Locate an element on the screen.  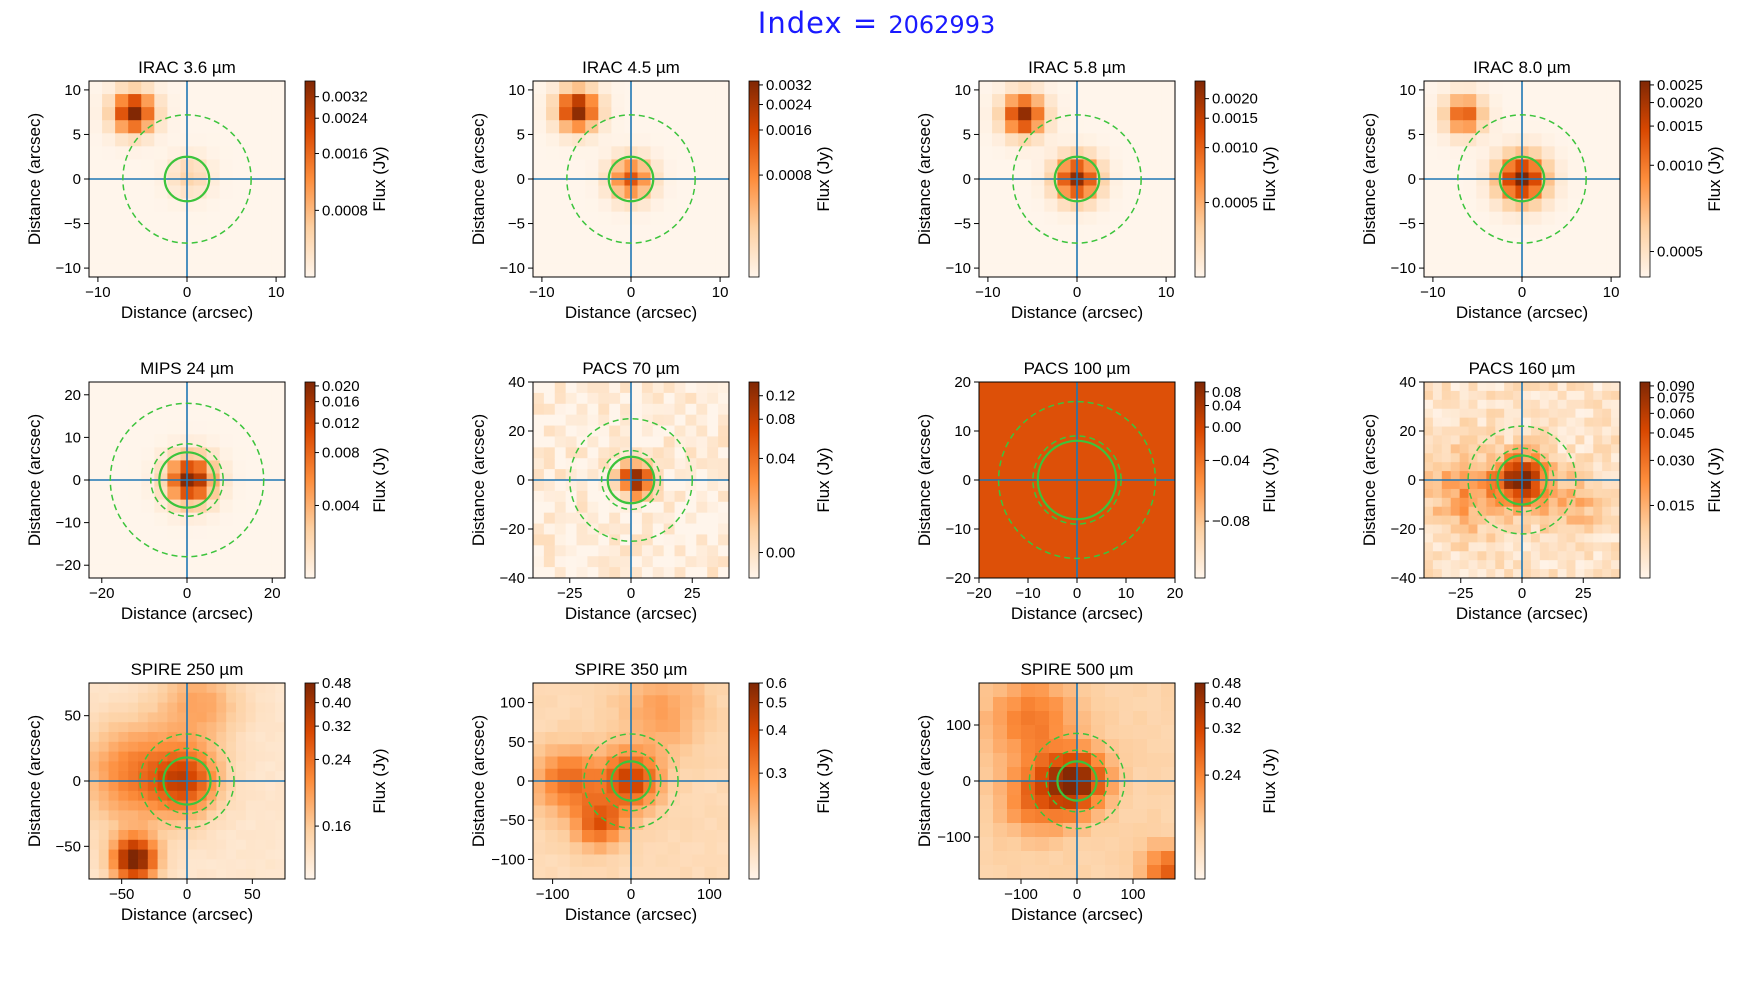
colorbar-label: Flux (Jy) is located at coordinates (379, 780).